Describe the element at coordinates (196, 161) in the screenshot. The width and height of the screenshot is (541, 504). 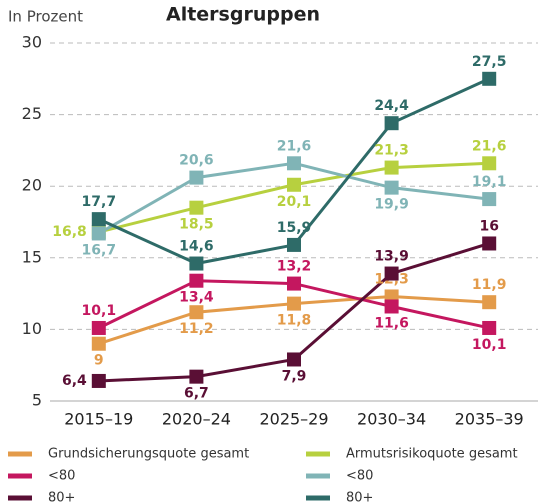
I see `data-label: 20,6` at that location.